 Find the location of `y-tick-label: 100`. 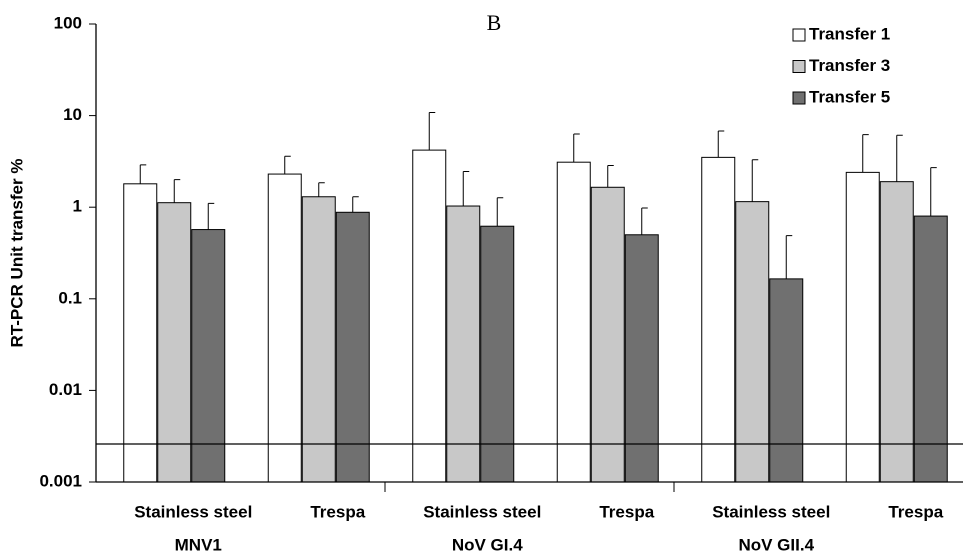

y-tick-label: 100 is located at coordinates (68, 22).